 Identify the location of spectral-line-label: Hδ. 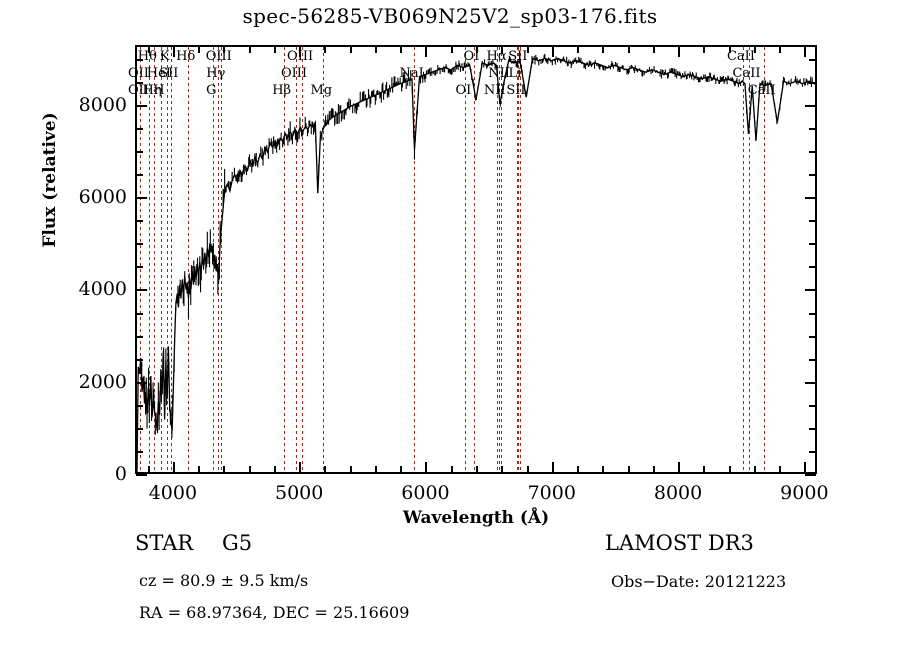
(186, 56).